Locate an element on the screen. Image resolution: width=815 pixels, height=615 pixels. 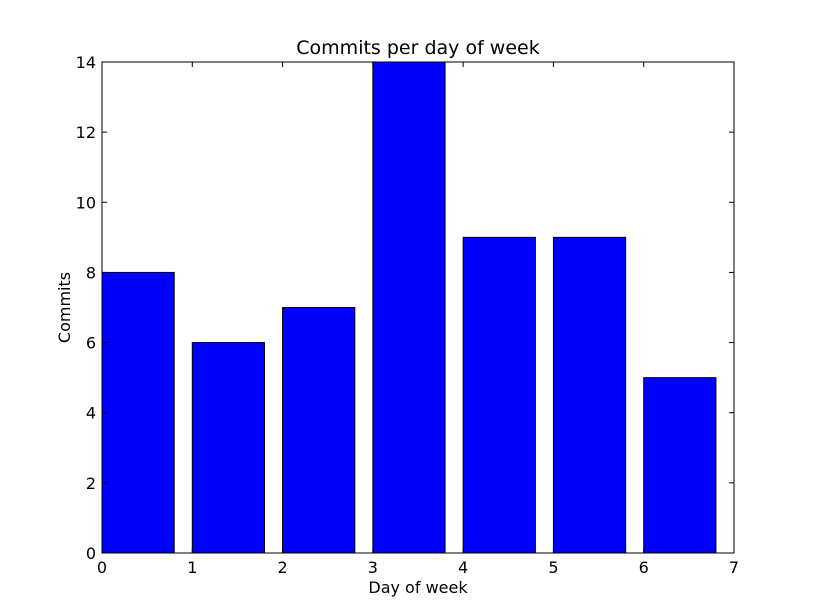
x-tick-label: 2 is located at coordinates (282, 567).